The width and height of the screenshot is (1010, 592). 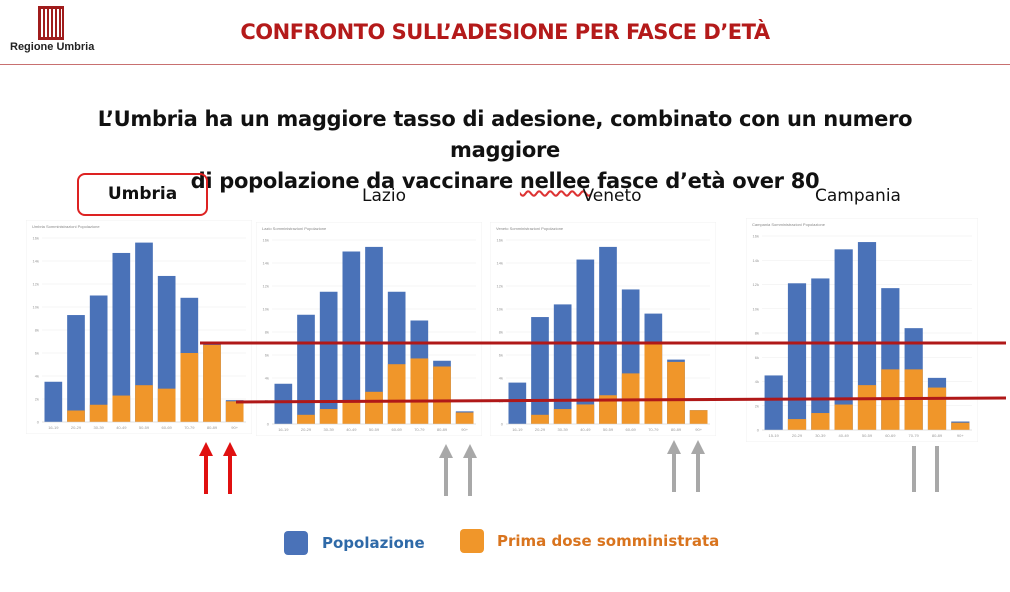 What do you see at coordinates (384, 196) in the screenshot?
I see `region-label-lazio: Lazio` at bounding box center [384, 196].